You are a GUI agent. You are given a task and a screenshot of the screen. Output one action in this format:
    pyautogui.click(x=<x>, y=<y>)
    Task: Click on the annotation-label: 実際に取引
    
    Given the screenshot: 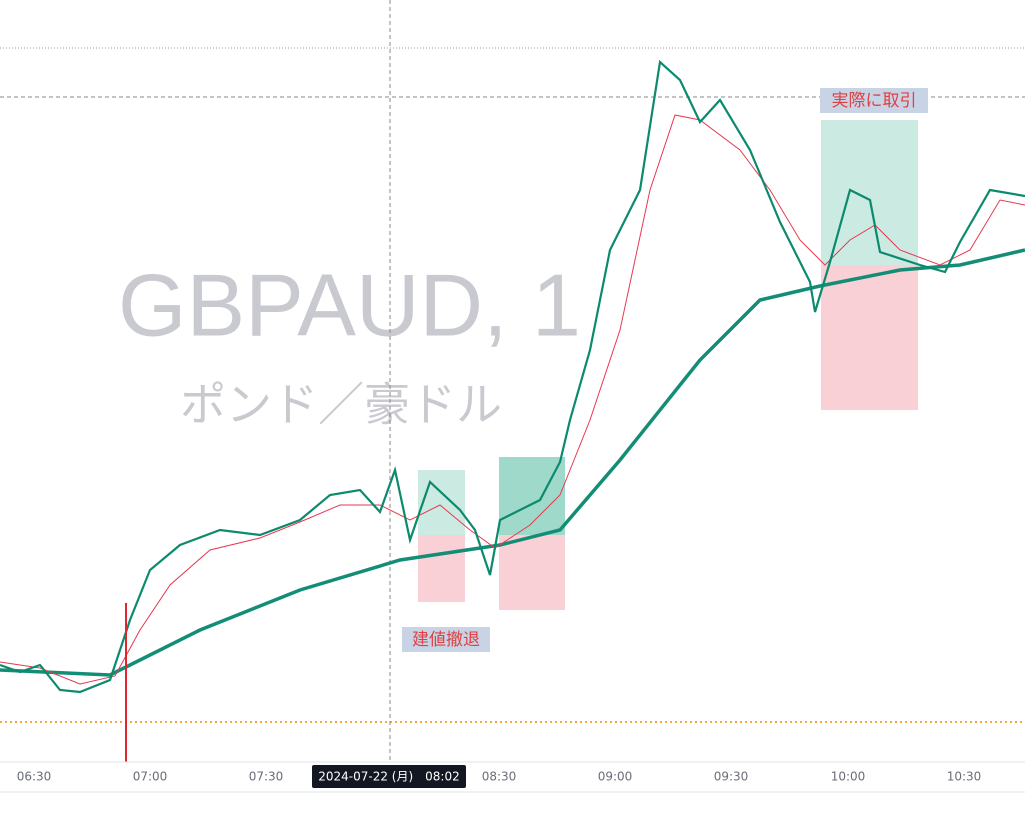 What is the action you would take?
    pyautogui.click(x=874, y=101)
    